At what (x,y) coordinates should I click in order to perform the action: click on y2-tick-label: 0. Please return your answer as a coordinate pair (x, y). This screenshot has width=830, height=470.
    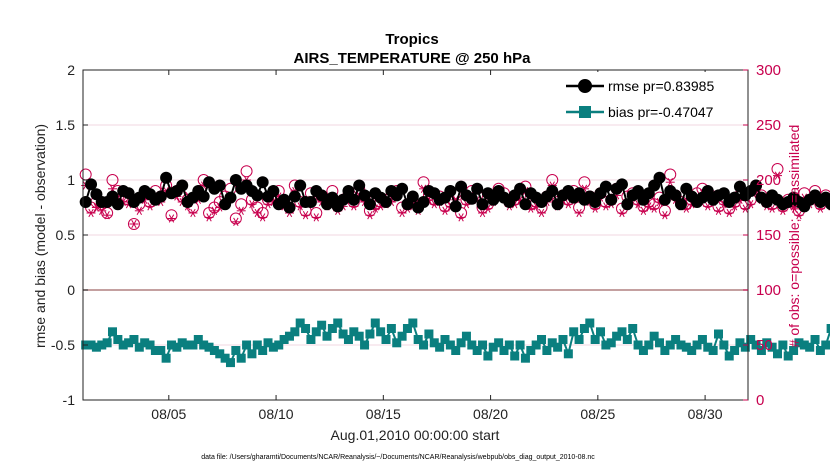
    Looking at the image, I should click on (760, 400).